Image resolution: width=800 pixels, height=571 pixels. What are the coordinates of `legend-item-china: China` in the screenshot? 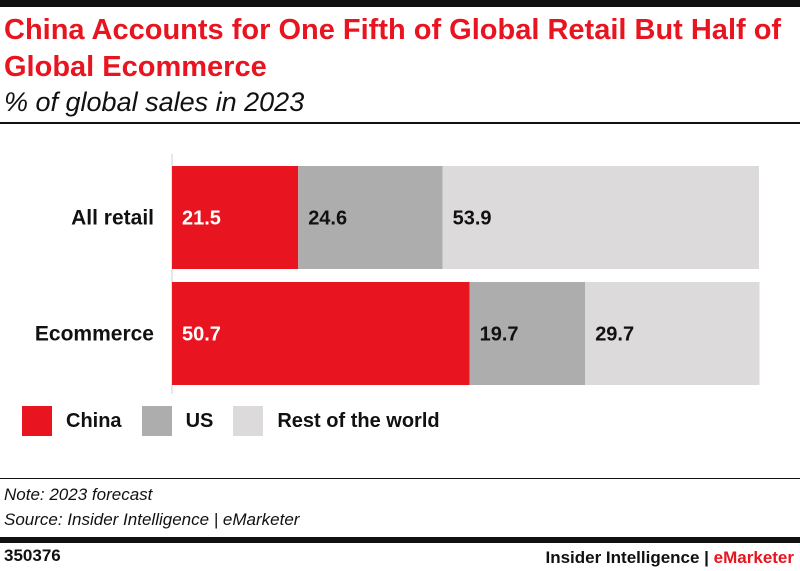 It's located at (72, 421).